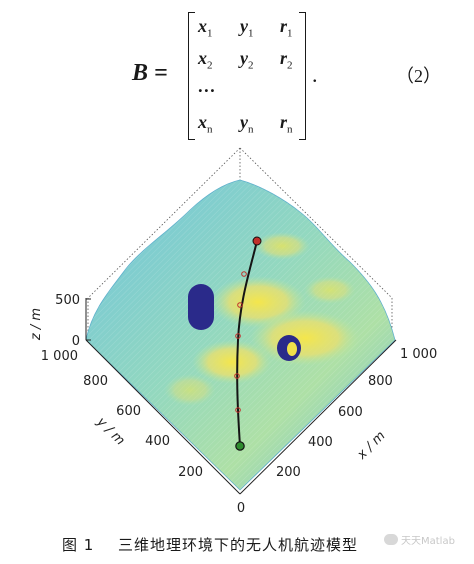  Describe the element at coordinates (241, 508) in the screenshot. I see `y-tick-0: 0` at that location.